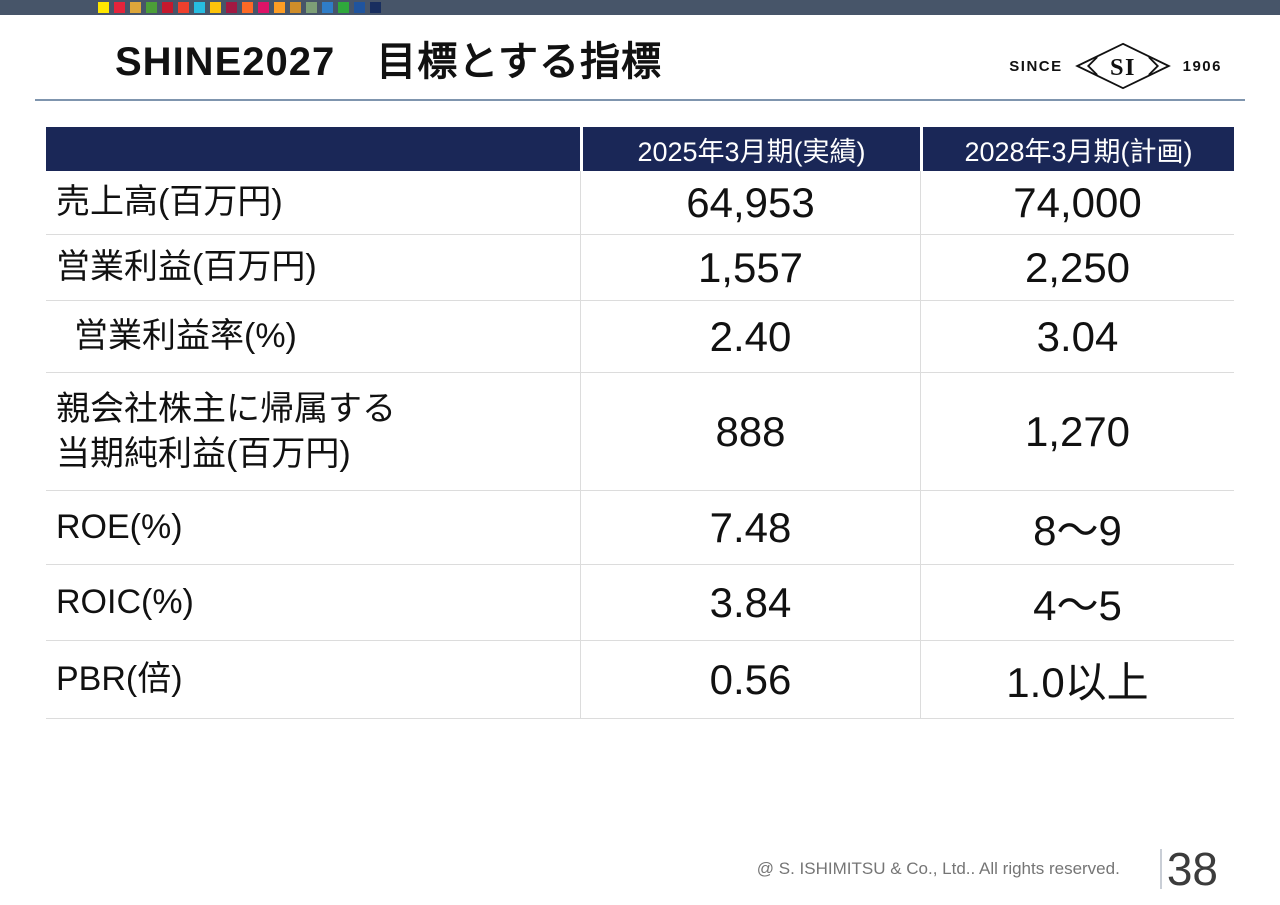  Describe the element at coordinates (389, 62) in the screenshot. I see `page-title: SHINE2027 目標とする指標` at that location.